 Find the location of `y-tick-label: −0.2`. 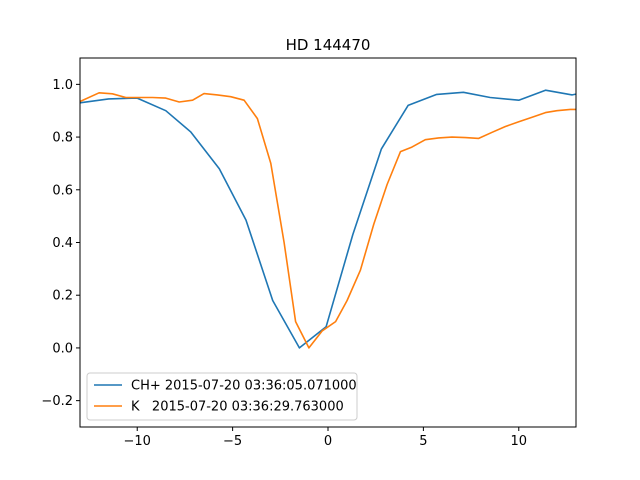

y-tick-label: −0.2 is located at coordinates (57, 401).